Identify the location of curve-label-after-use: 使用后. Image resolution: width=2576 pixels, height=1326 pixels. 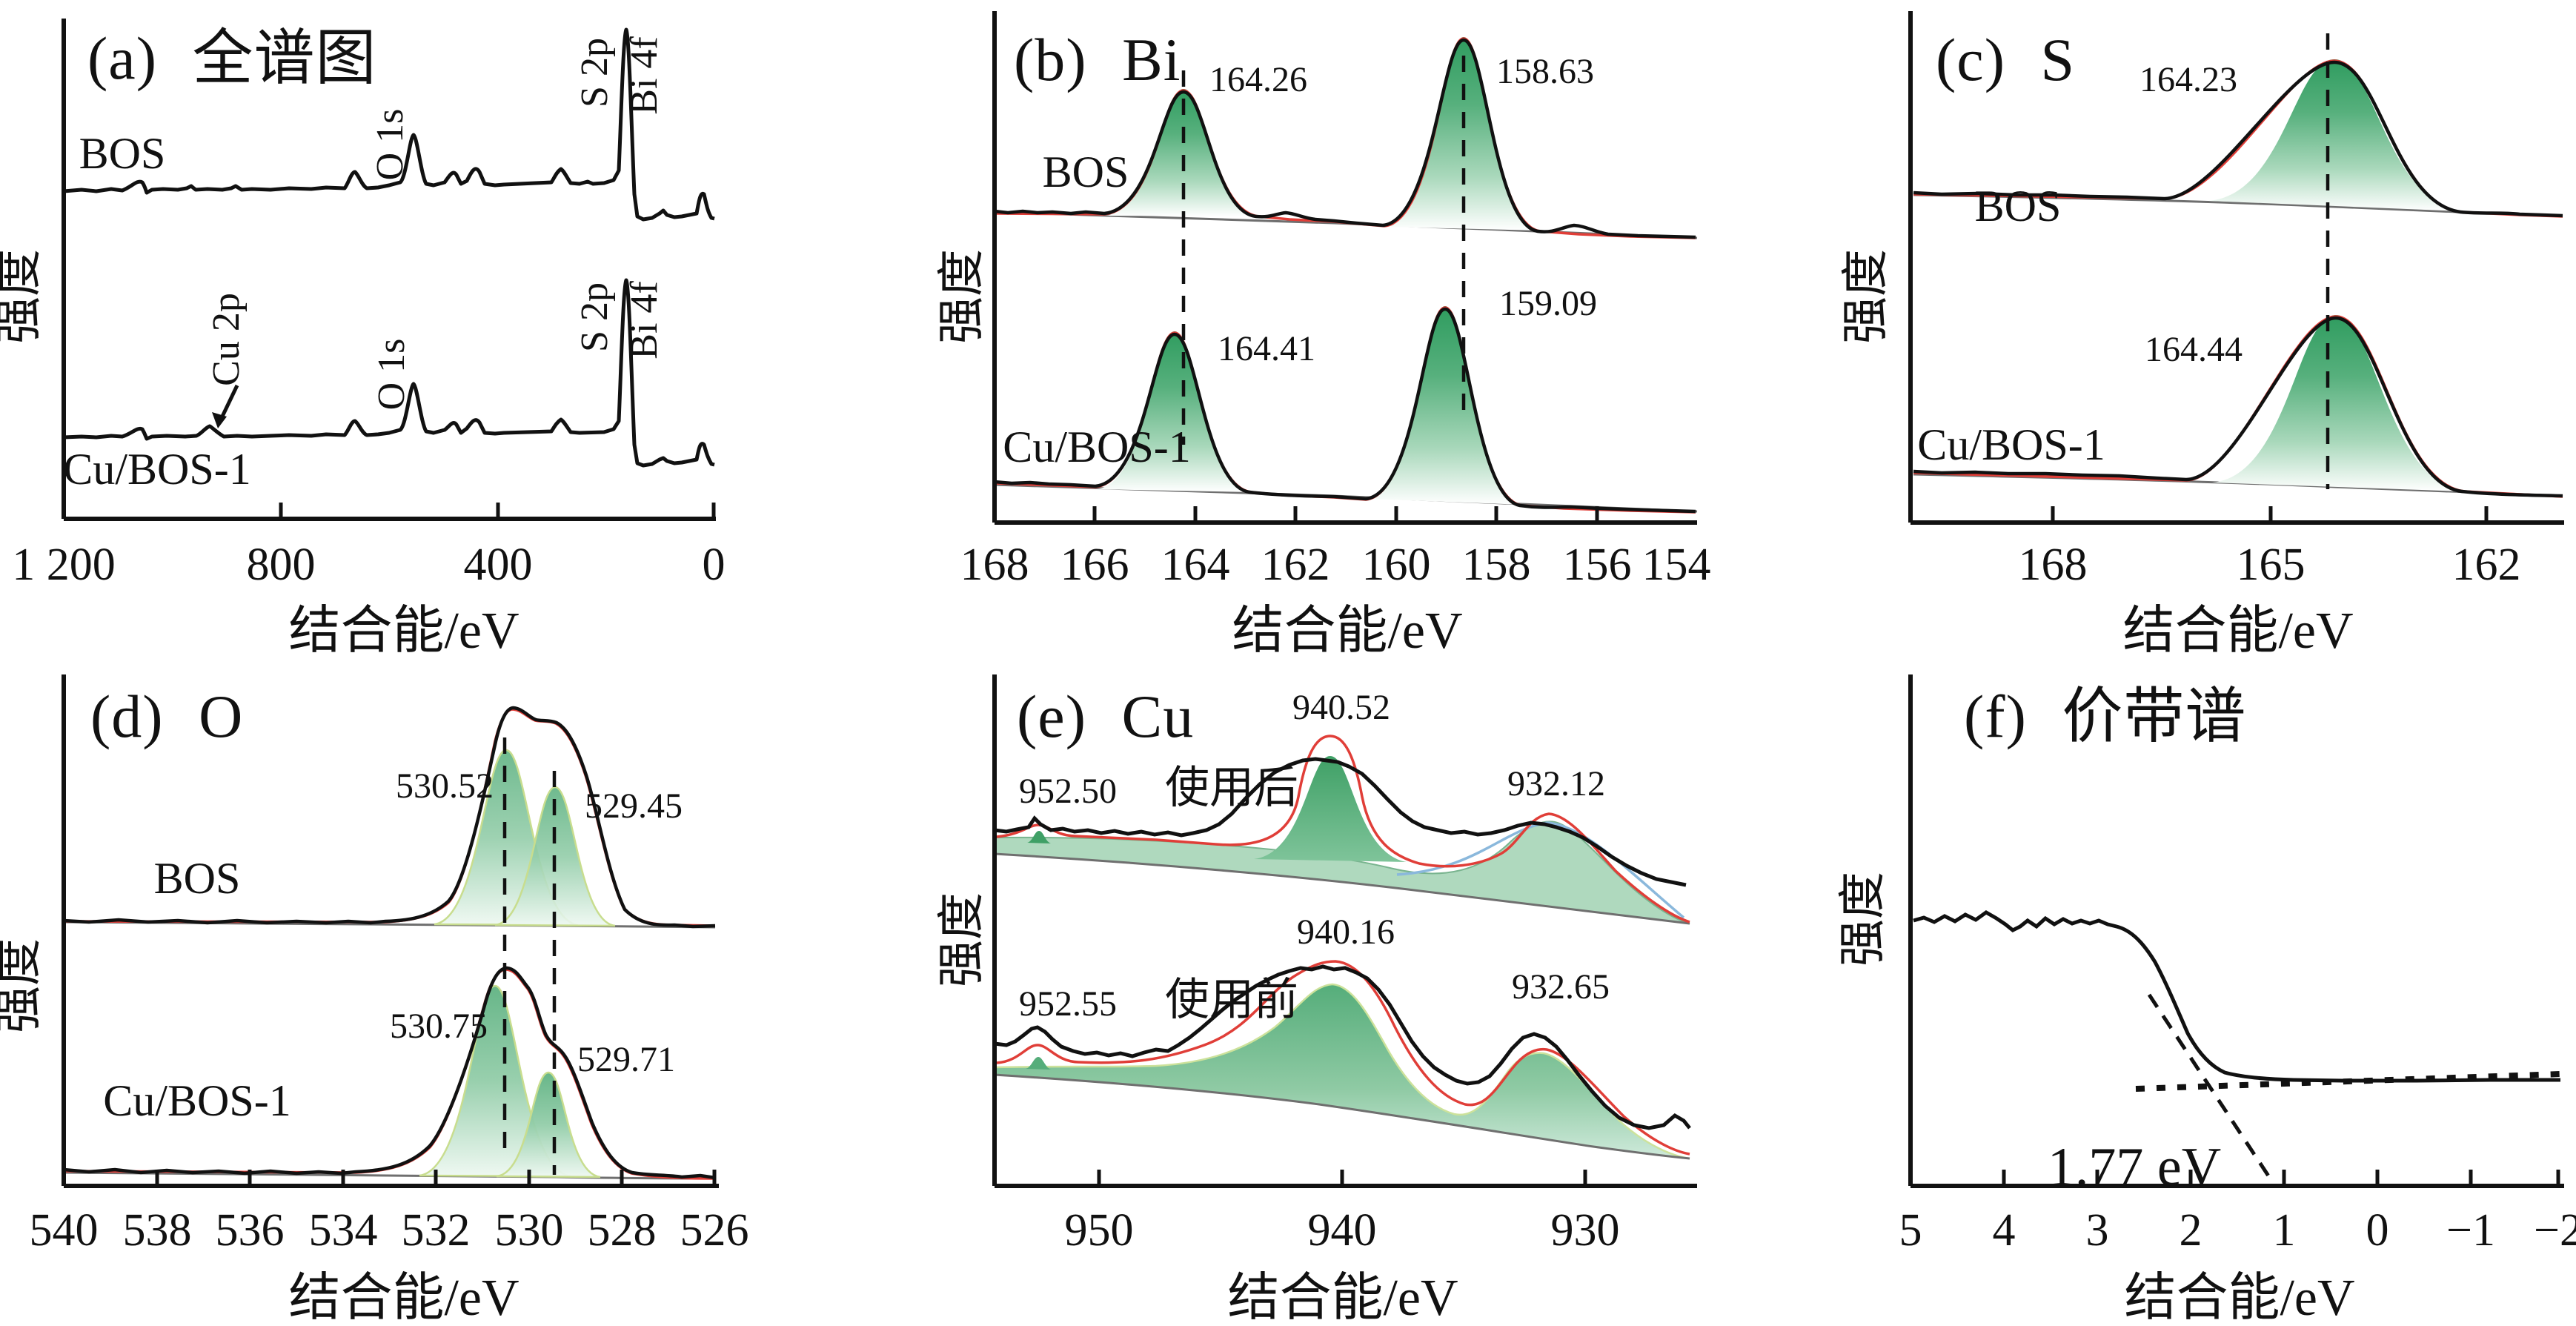
(1231, 788).